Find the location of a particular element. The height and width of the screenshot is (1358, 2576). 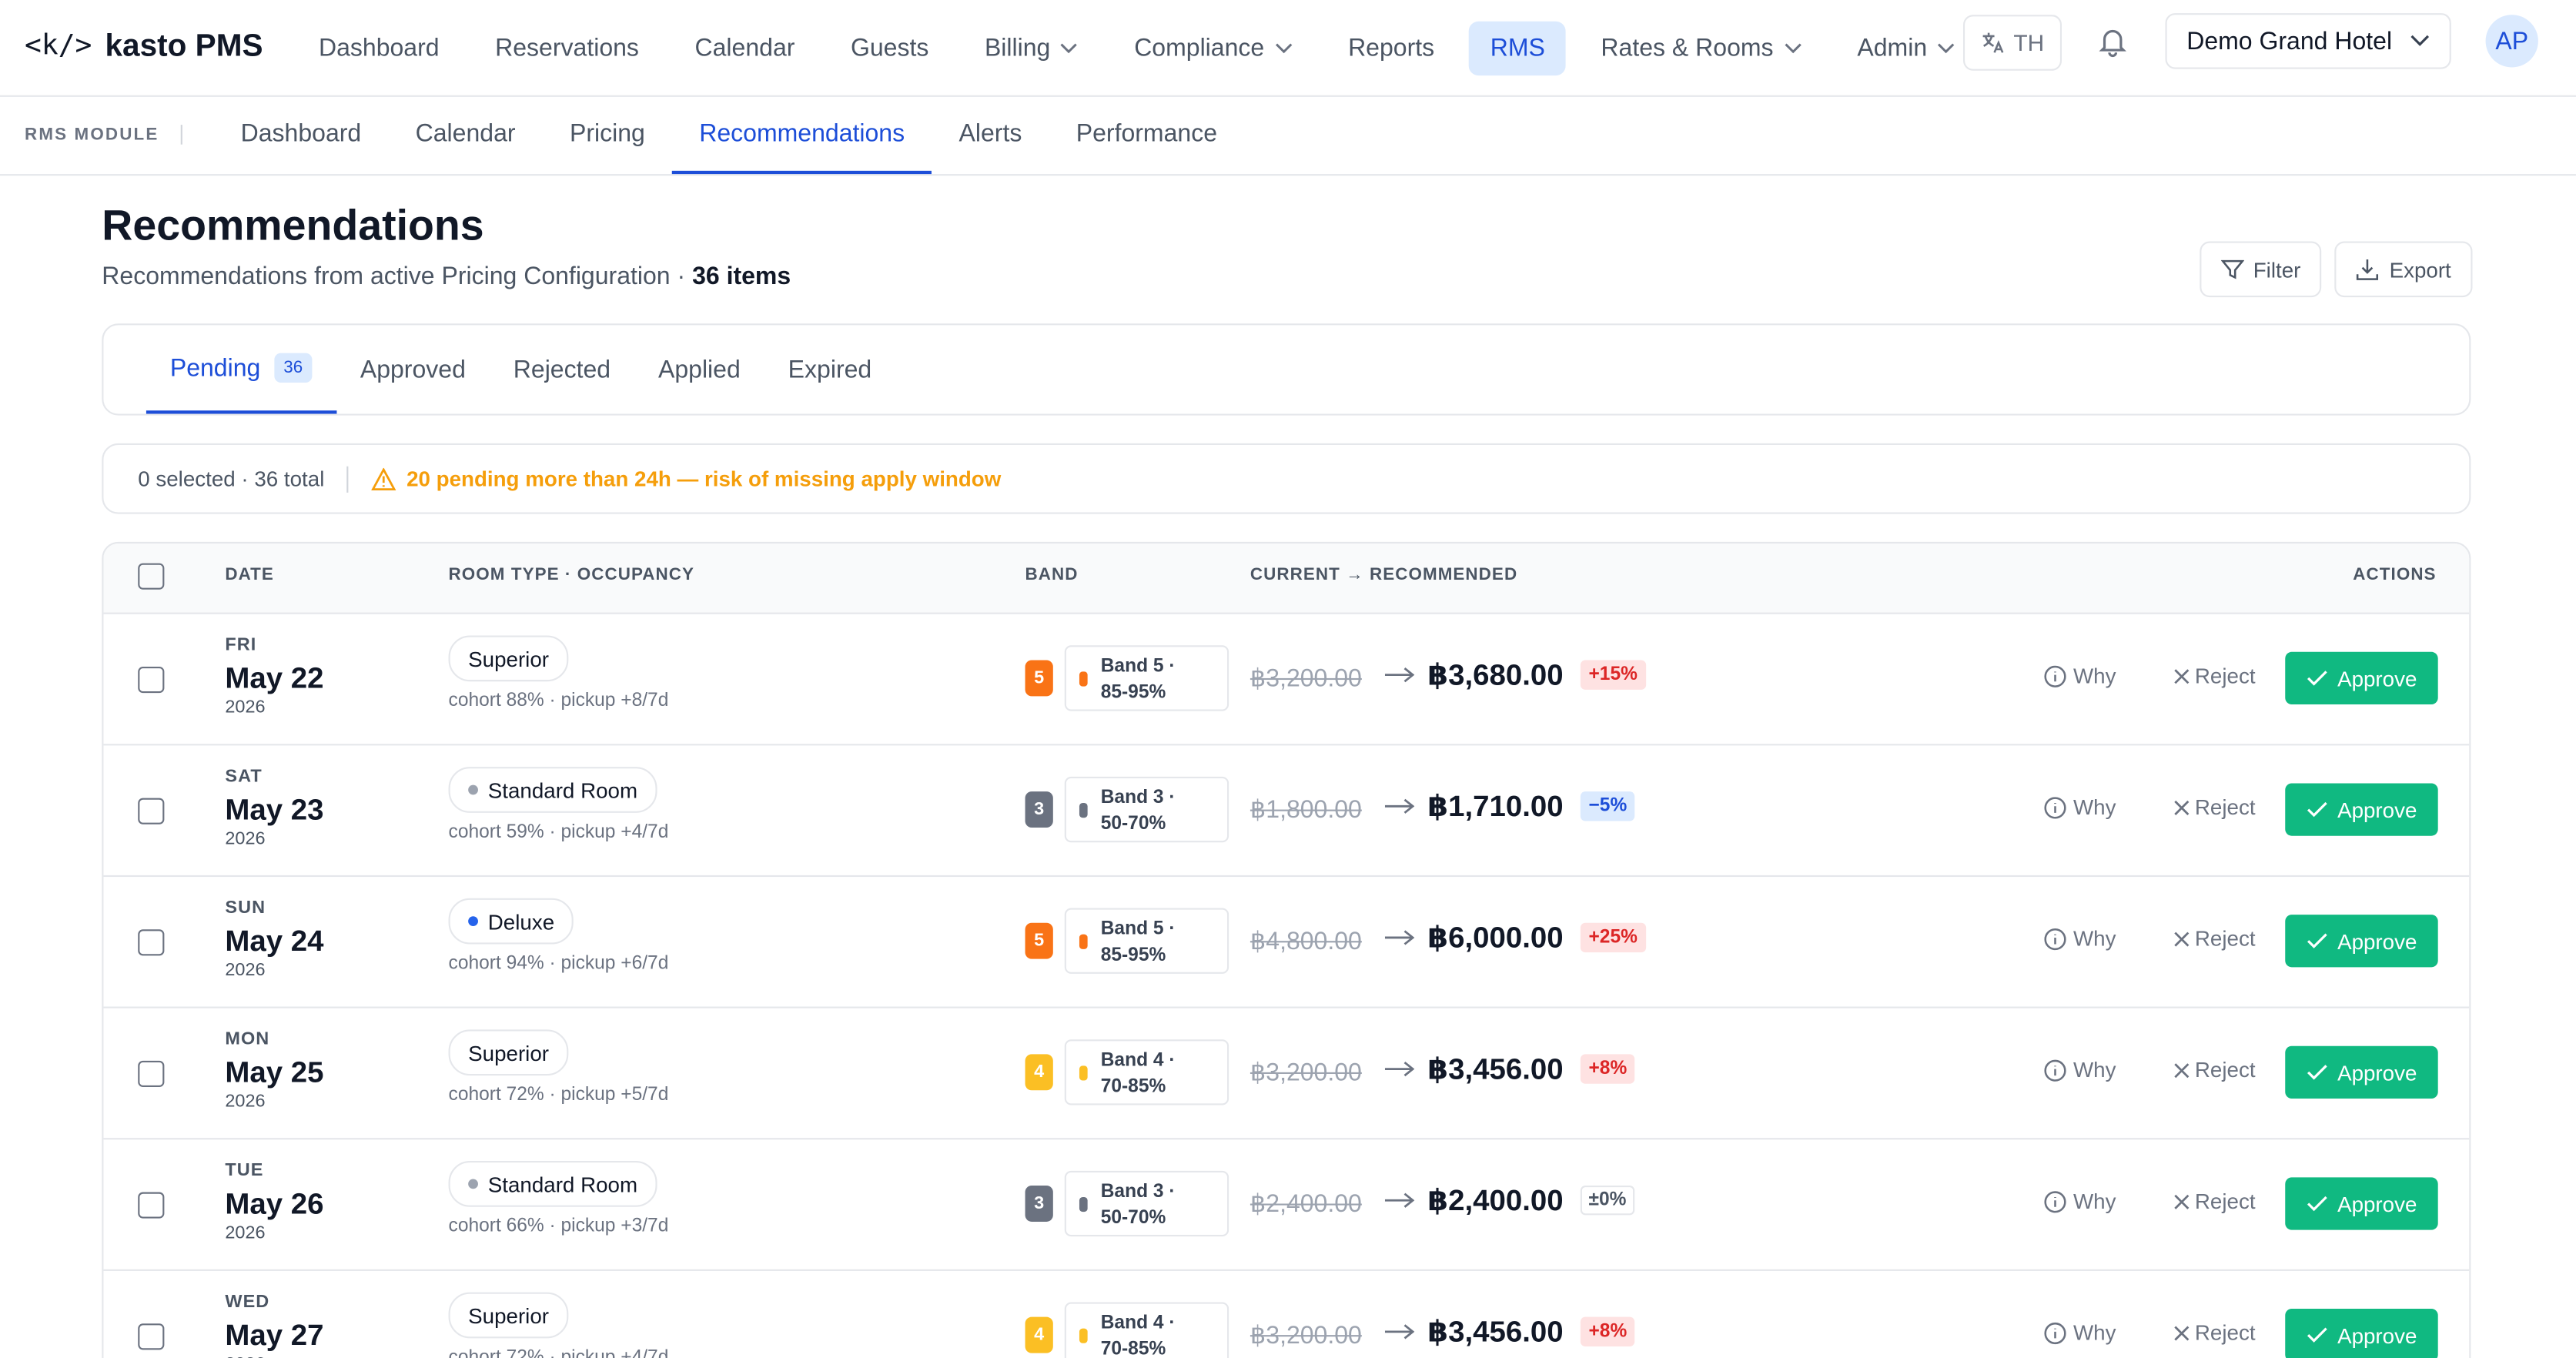

band-range: 50-70% is located at coordinates (1133, 824).